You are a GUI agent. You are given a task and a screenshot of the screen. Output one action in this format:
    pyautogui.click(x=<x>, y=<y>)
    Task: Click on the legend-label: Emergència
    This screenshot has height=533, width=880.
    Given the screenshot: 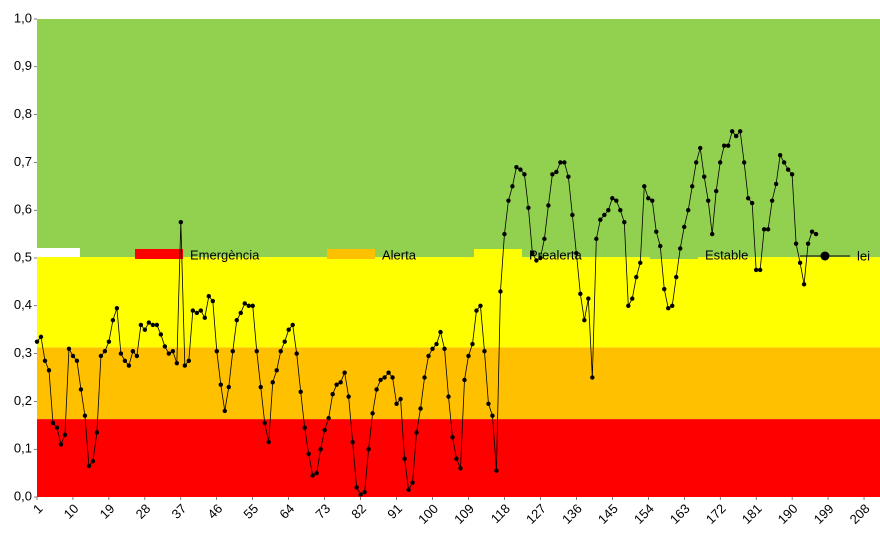 What is the action you would take?
    pyautogui.click(x=225, y=254)
    